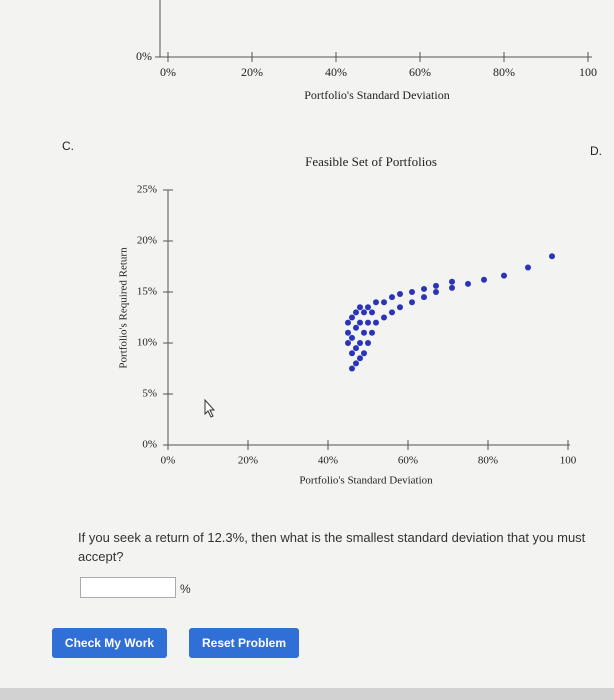  I want to click on option-label: C., so click(68, 146).